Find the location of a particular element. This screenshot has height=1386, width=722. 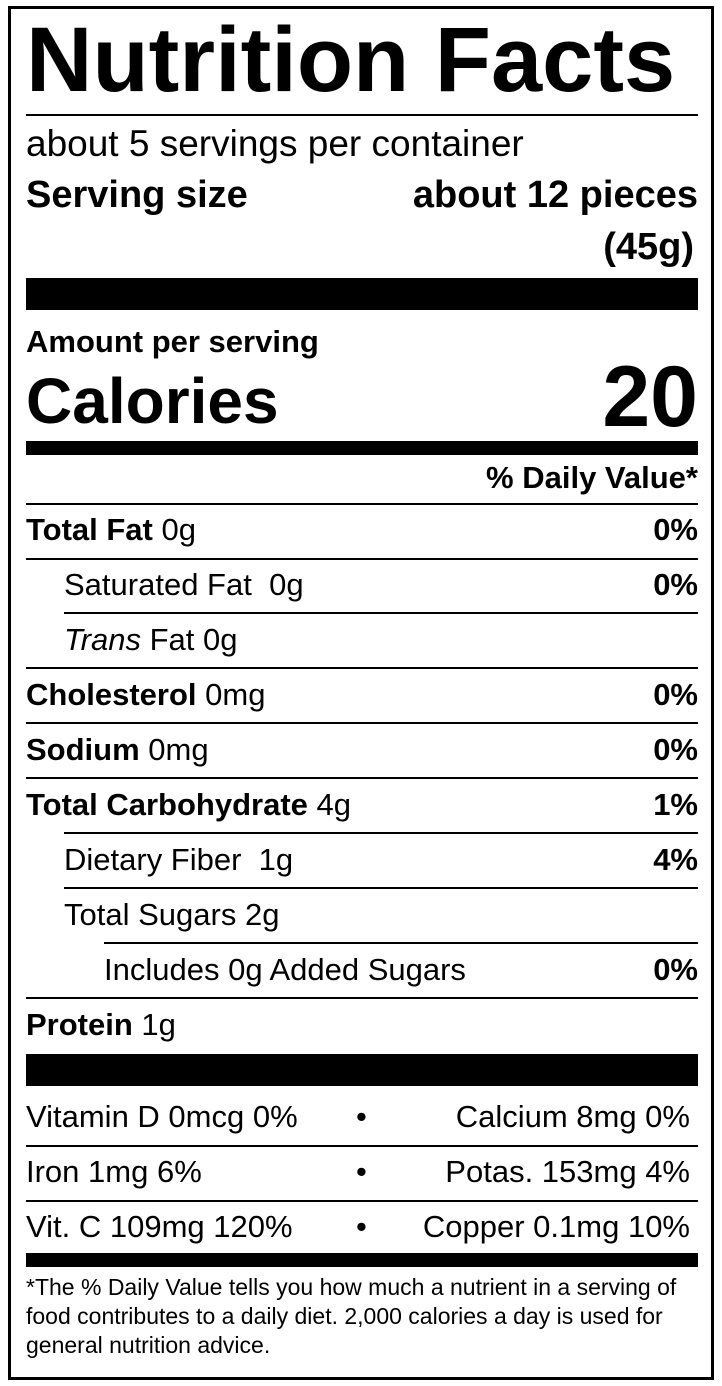

nutrient-row-added-sugars: Includes 0g Added Sugars is located at coordinates (285, 970).